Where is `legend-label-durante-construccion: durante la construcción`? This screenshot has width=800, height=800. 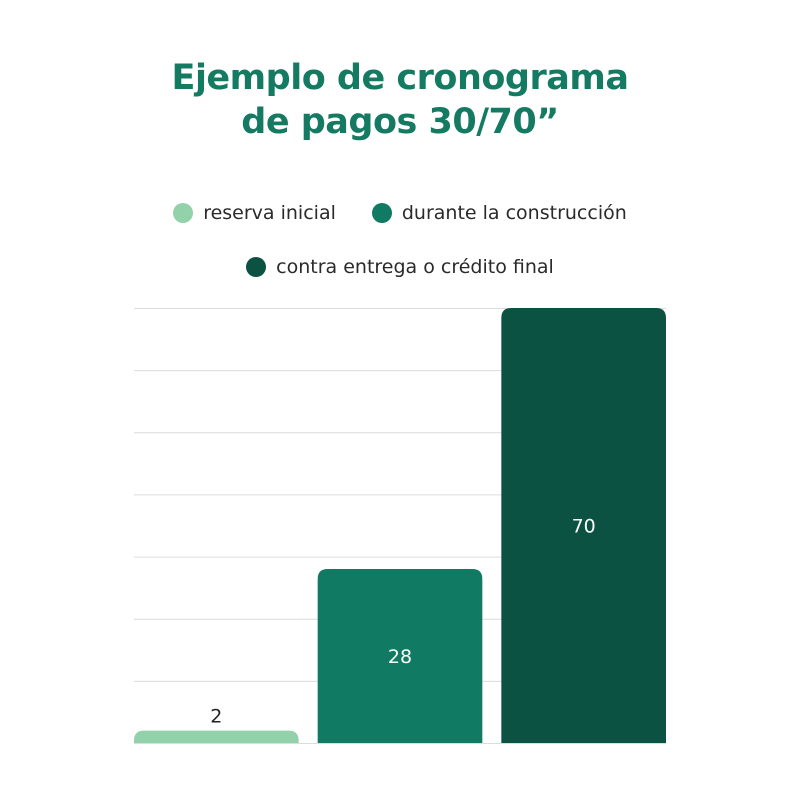
legend-label-durante-construccion: durante la construcción is located at coordinates (514, 213).